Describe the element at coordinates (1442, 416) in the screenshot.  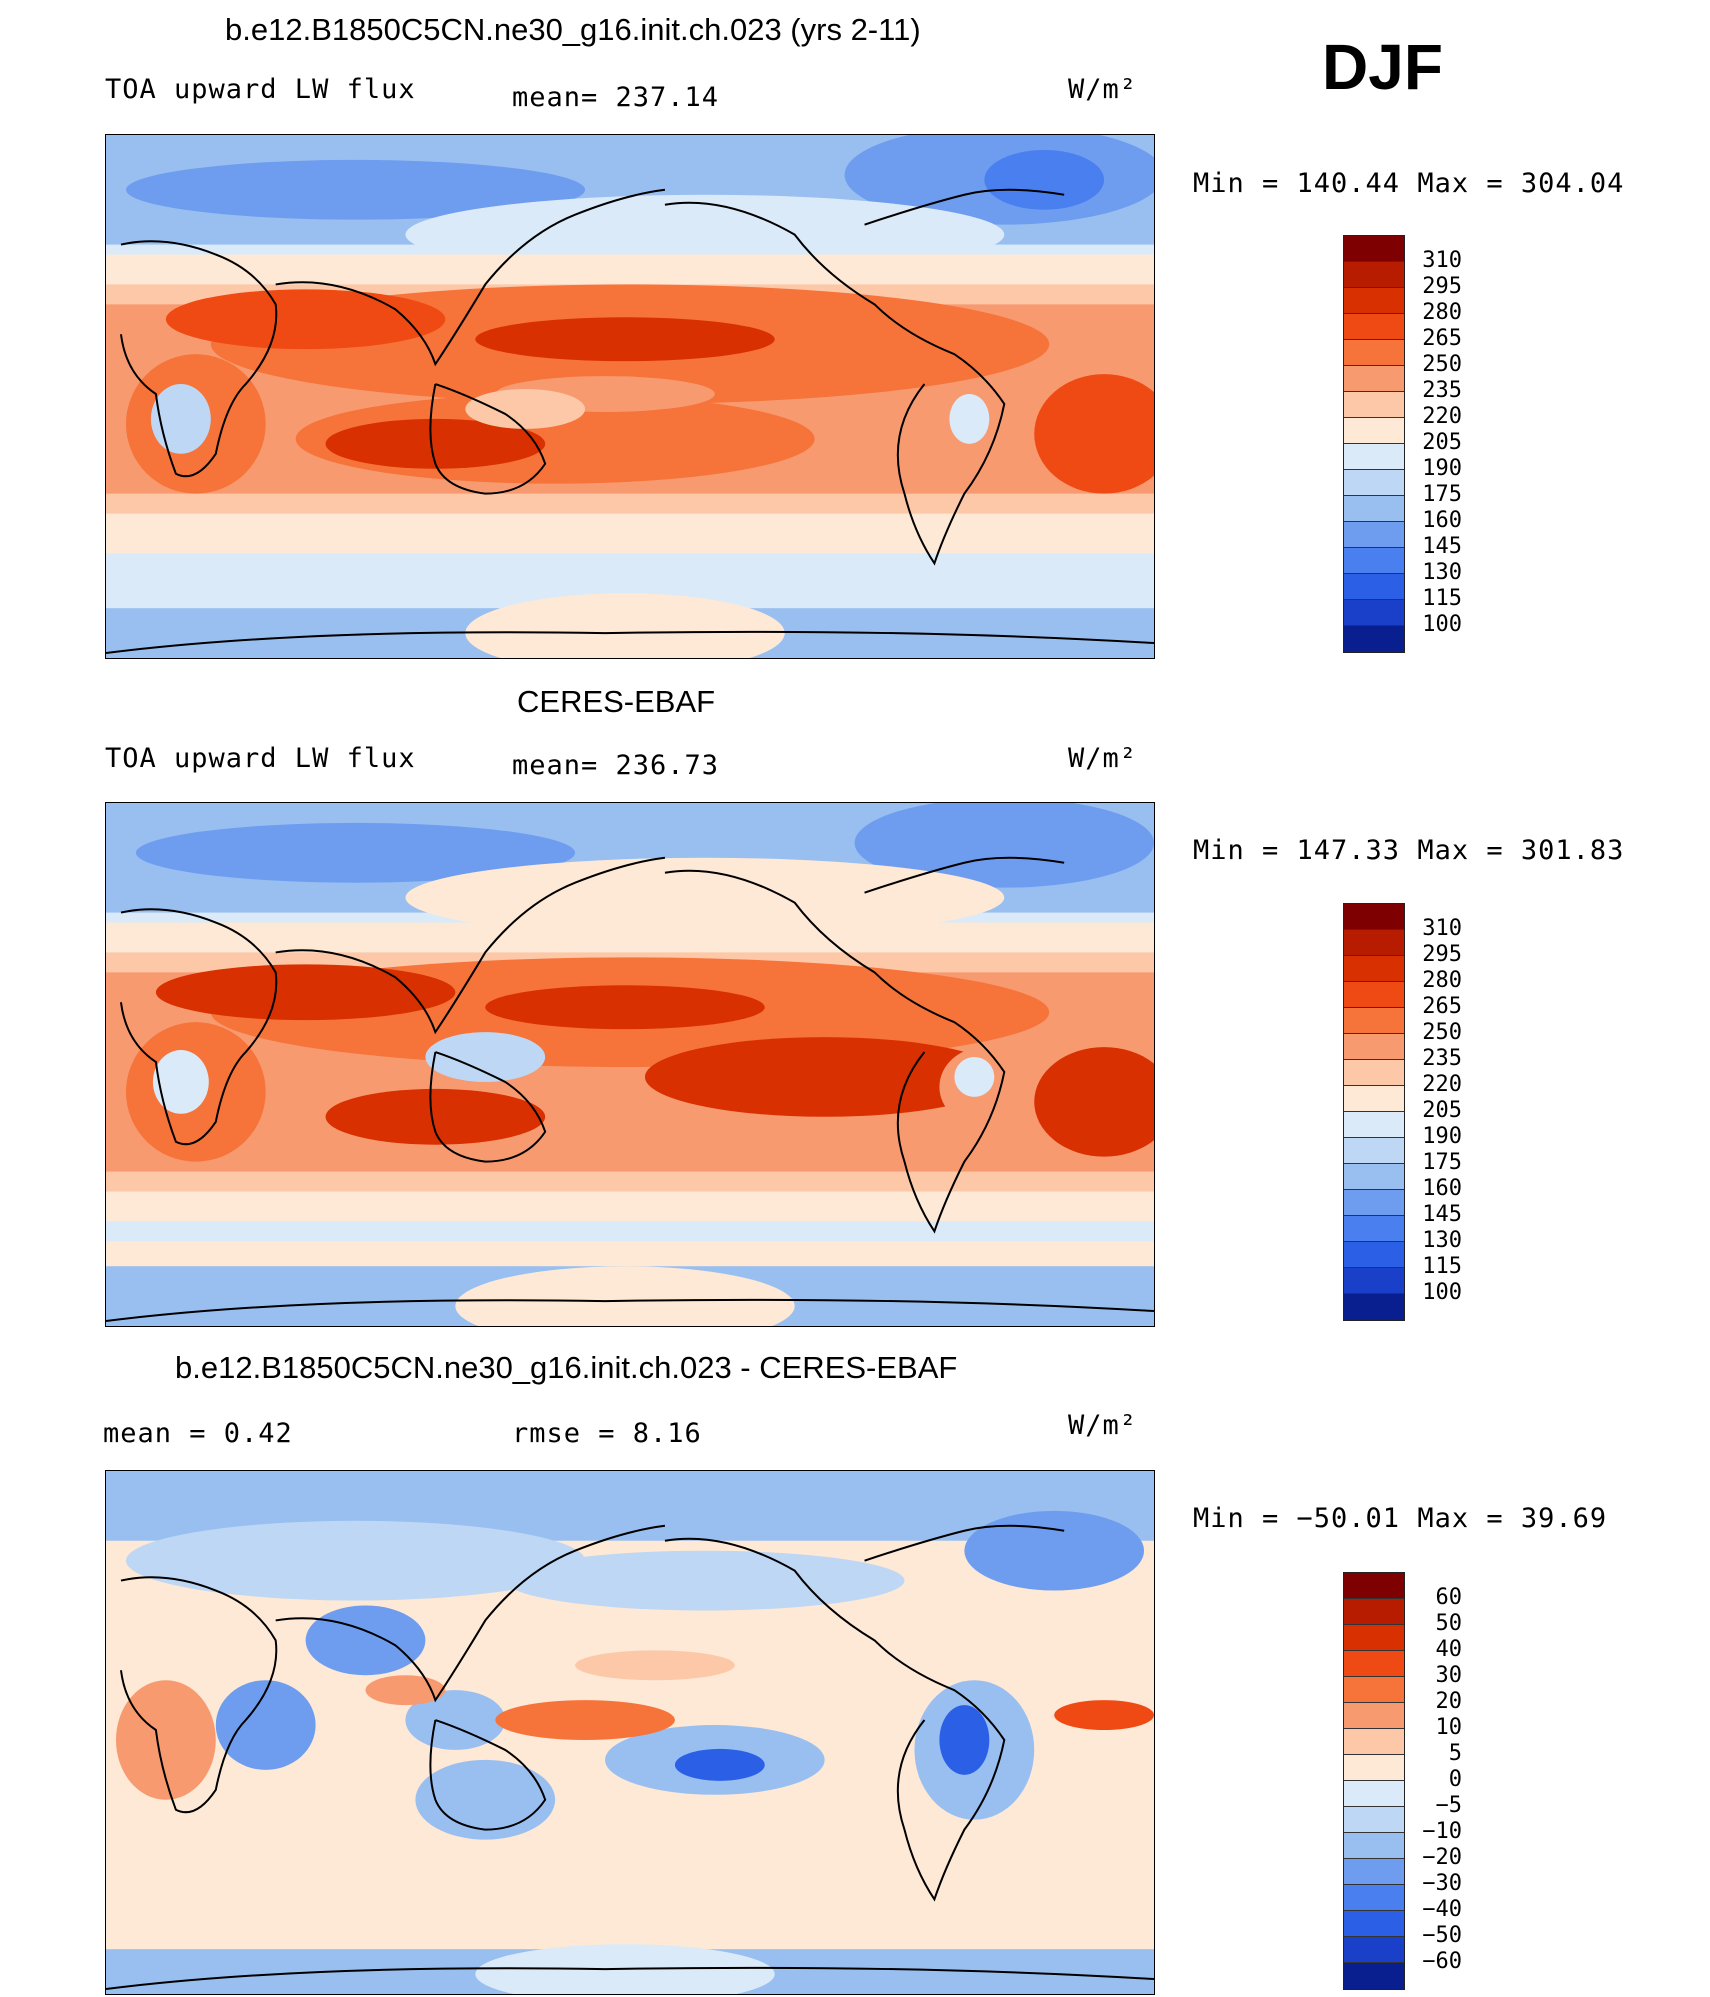
I see `colorbar-1-tick: 220` at that location.